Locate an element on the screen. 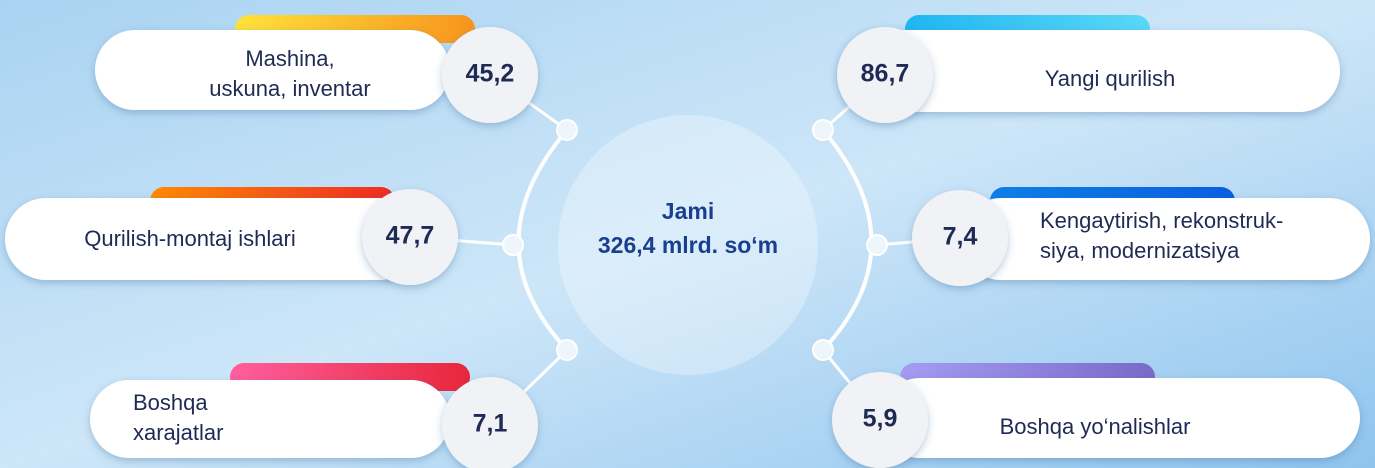 The image size is (1375, 468). center-total: 326,4 mlrd. so‘m is located at coordinates (688, 245).